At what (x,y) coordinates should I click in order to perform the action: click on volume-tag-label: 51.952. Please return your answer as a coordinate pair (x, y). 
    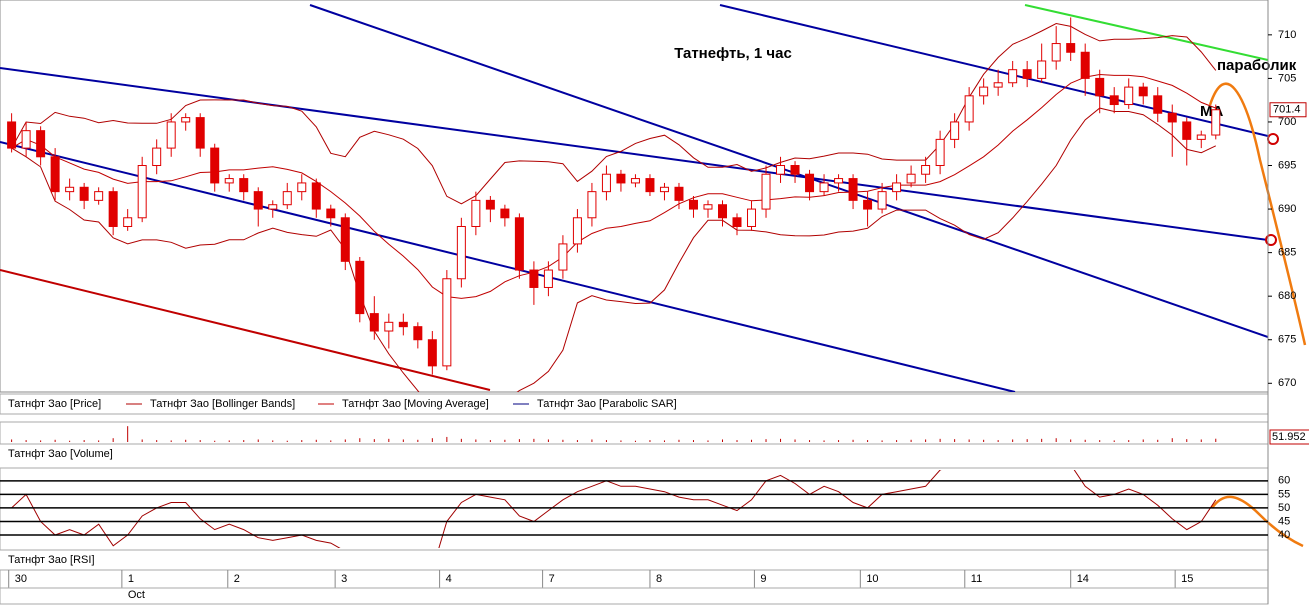
    Looking at the image, I should click on (1289, 437).